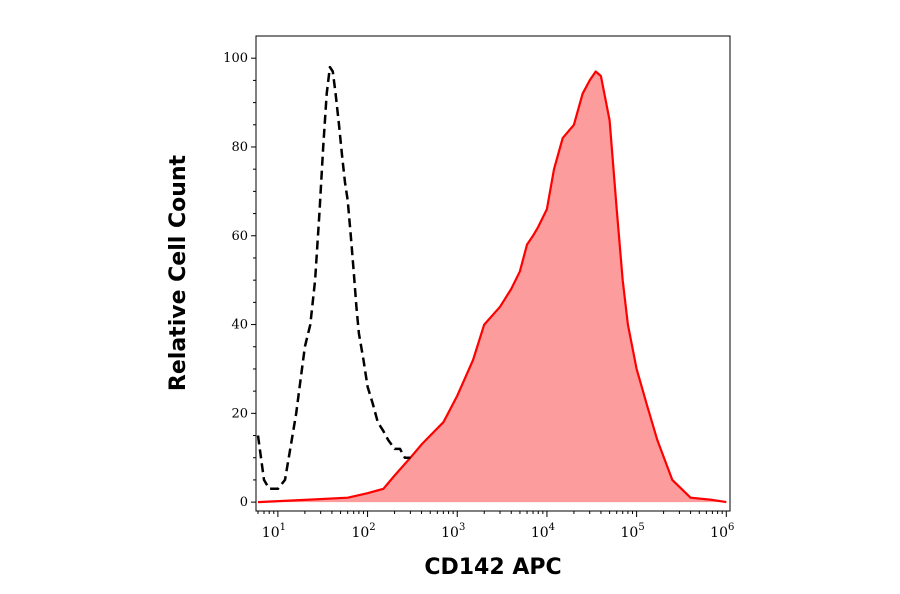  Describe the element at coordinates (492, 567) in the screenshot. I see `x-axis-title: CD142 APC` at that location.